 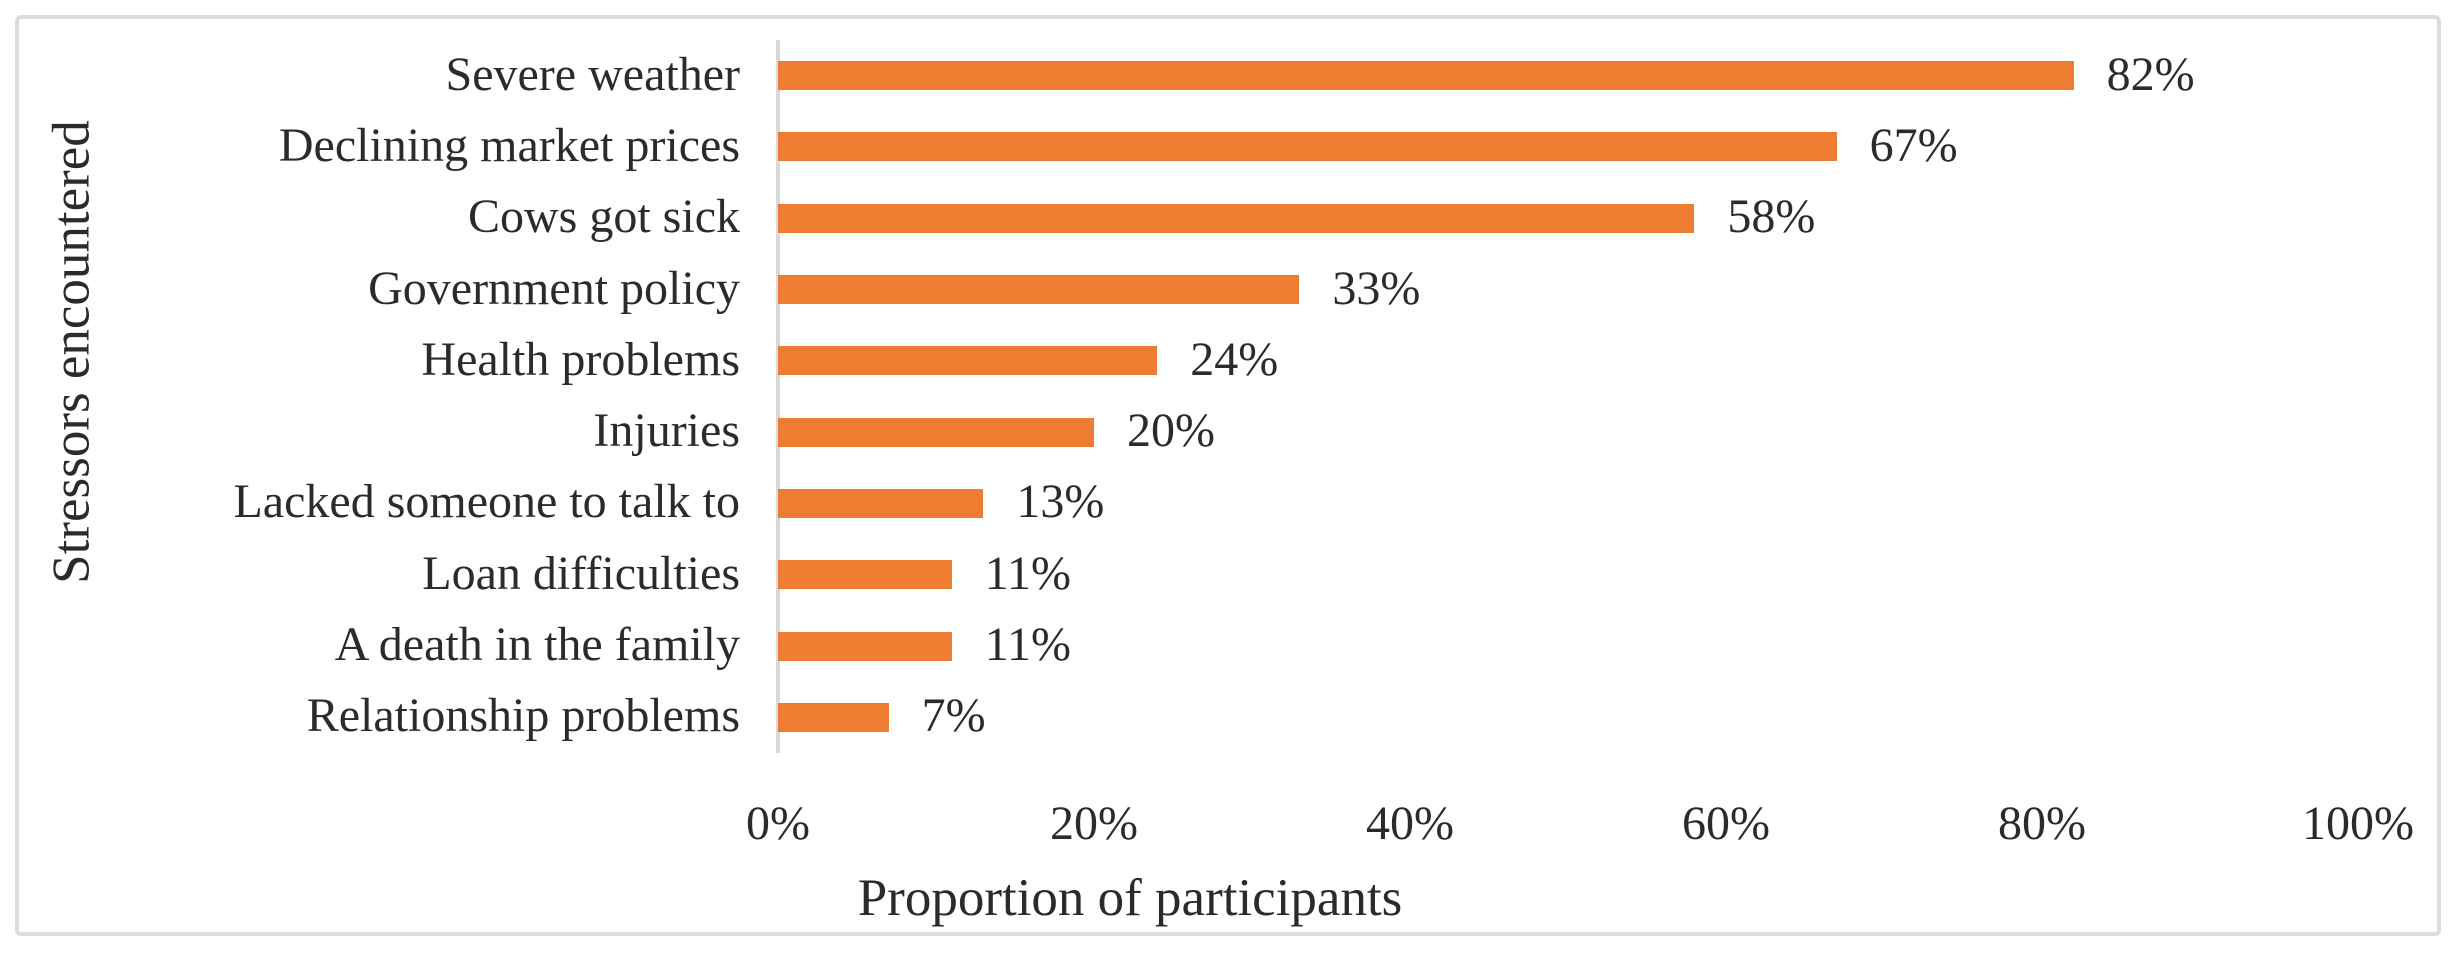 I want to click on value-label: 20%, so click(x=1171, y=431).